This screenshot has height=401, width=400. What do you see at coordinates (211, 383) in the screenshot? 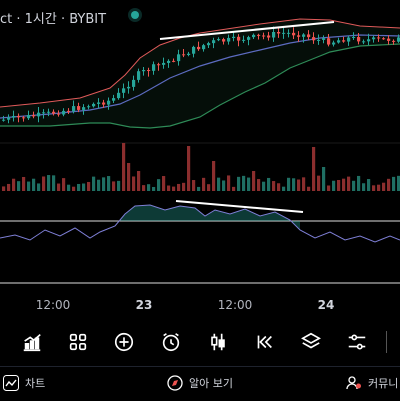
I see `nav-explore-label: 알아 보기` at bounding box center [211, 383].